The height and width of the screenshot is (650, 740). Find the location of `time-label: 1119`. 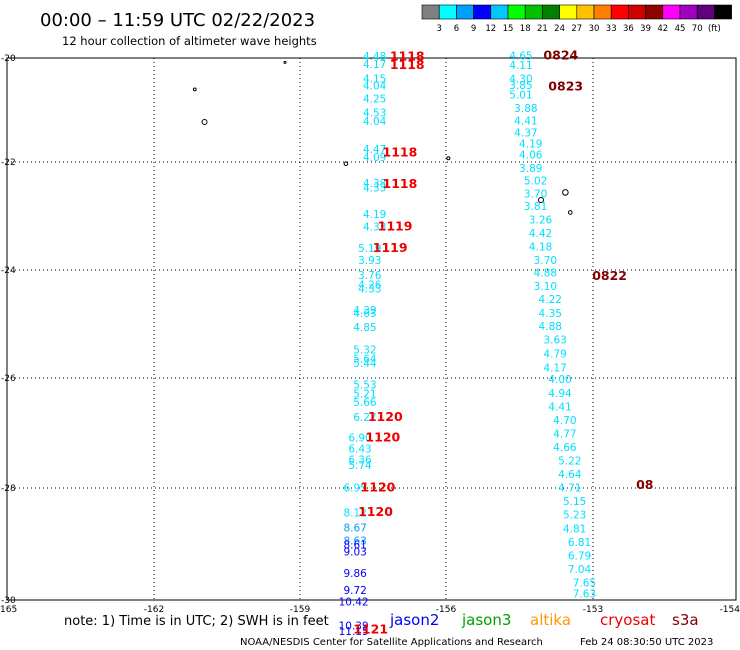

time-label: 1119 is located at coordinates (390, 247).